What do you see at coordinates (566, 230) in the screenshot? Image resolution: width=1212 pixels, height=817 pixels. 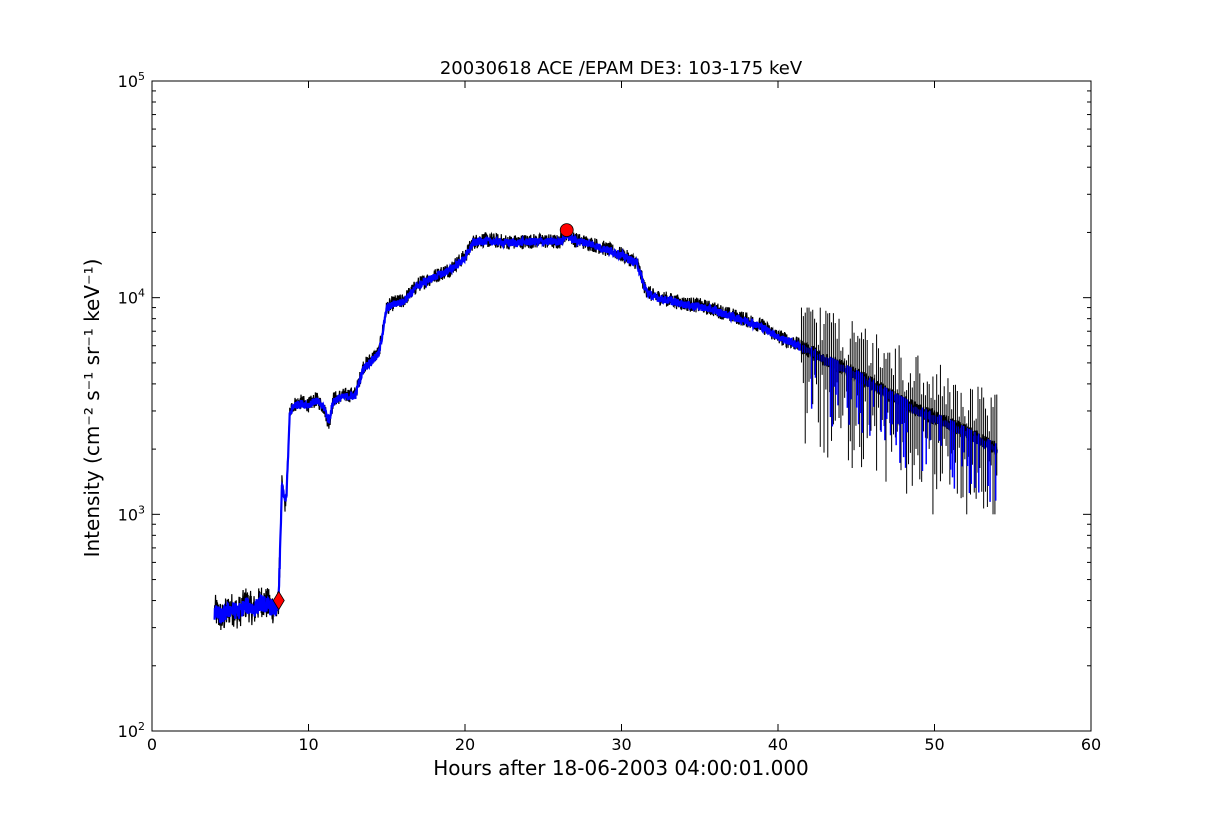 I see `peak-marker` at bounding box center [566, 230].